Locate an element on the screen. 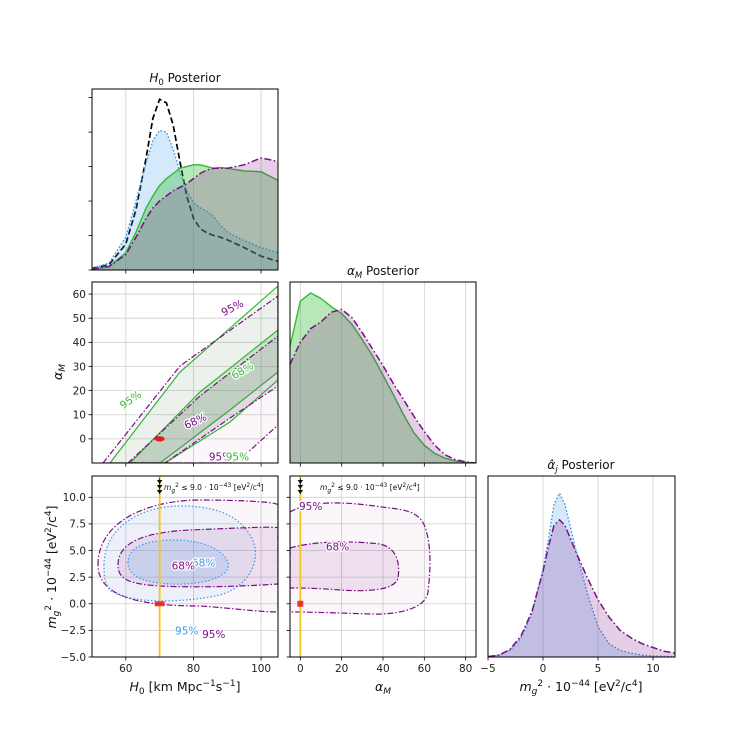  alpha-vs-h0-marker is located at coordinates (159, 439).